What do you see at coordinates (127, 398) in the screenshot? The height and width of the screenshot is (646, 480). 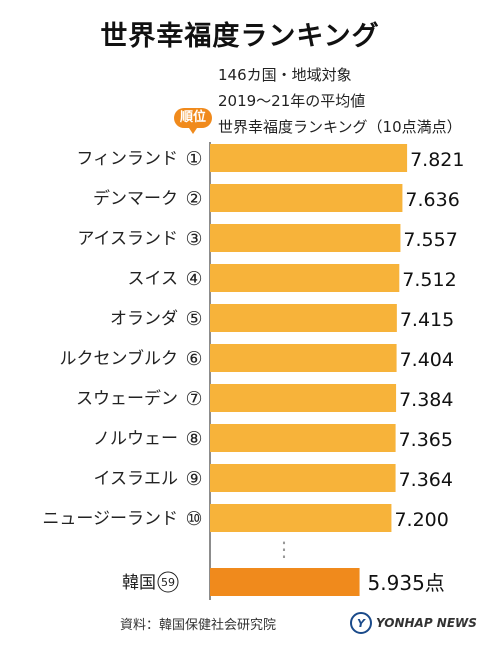 I see `category-label: スウェーデン` at bounding box center [127, 398].